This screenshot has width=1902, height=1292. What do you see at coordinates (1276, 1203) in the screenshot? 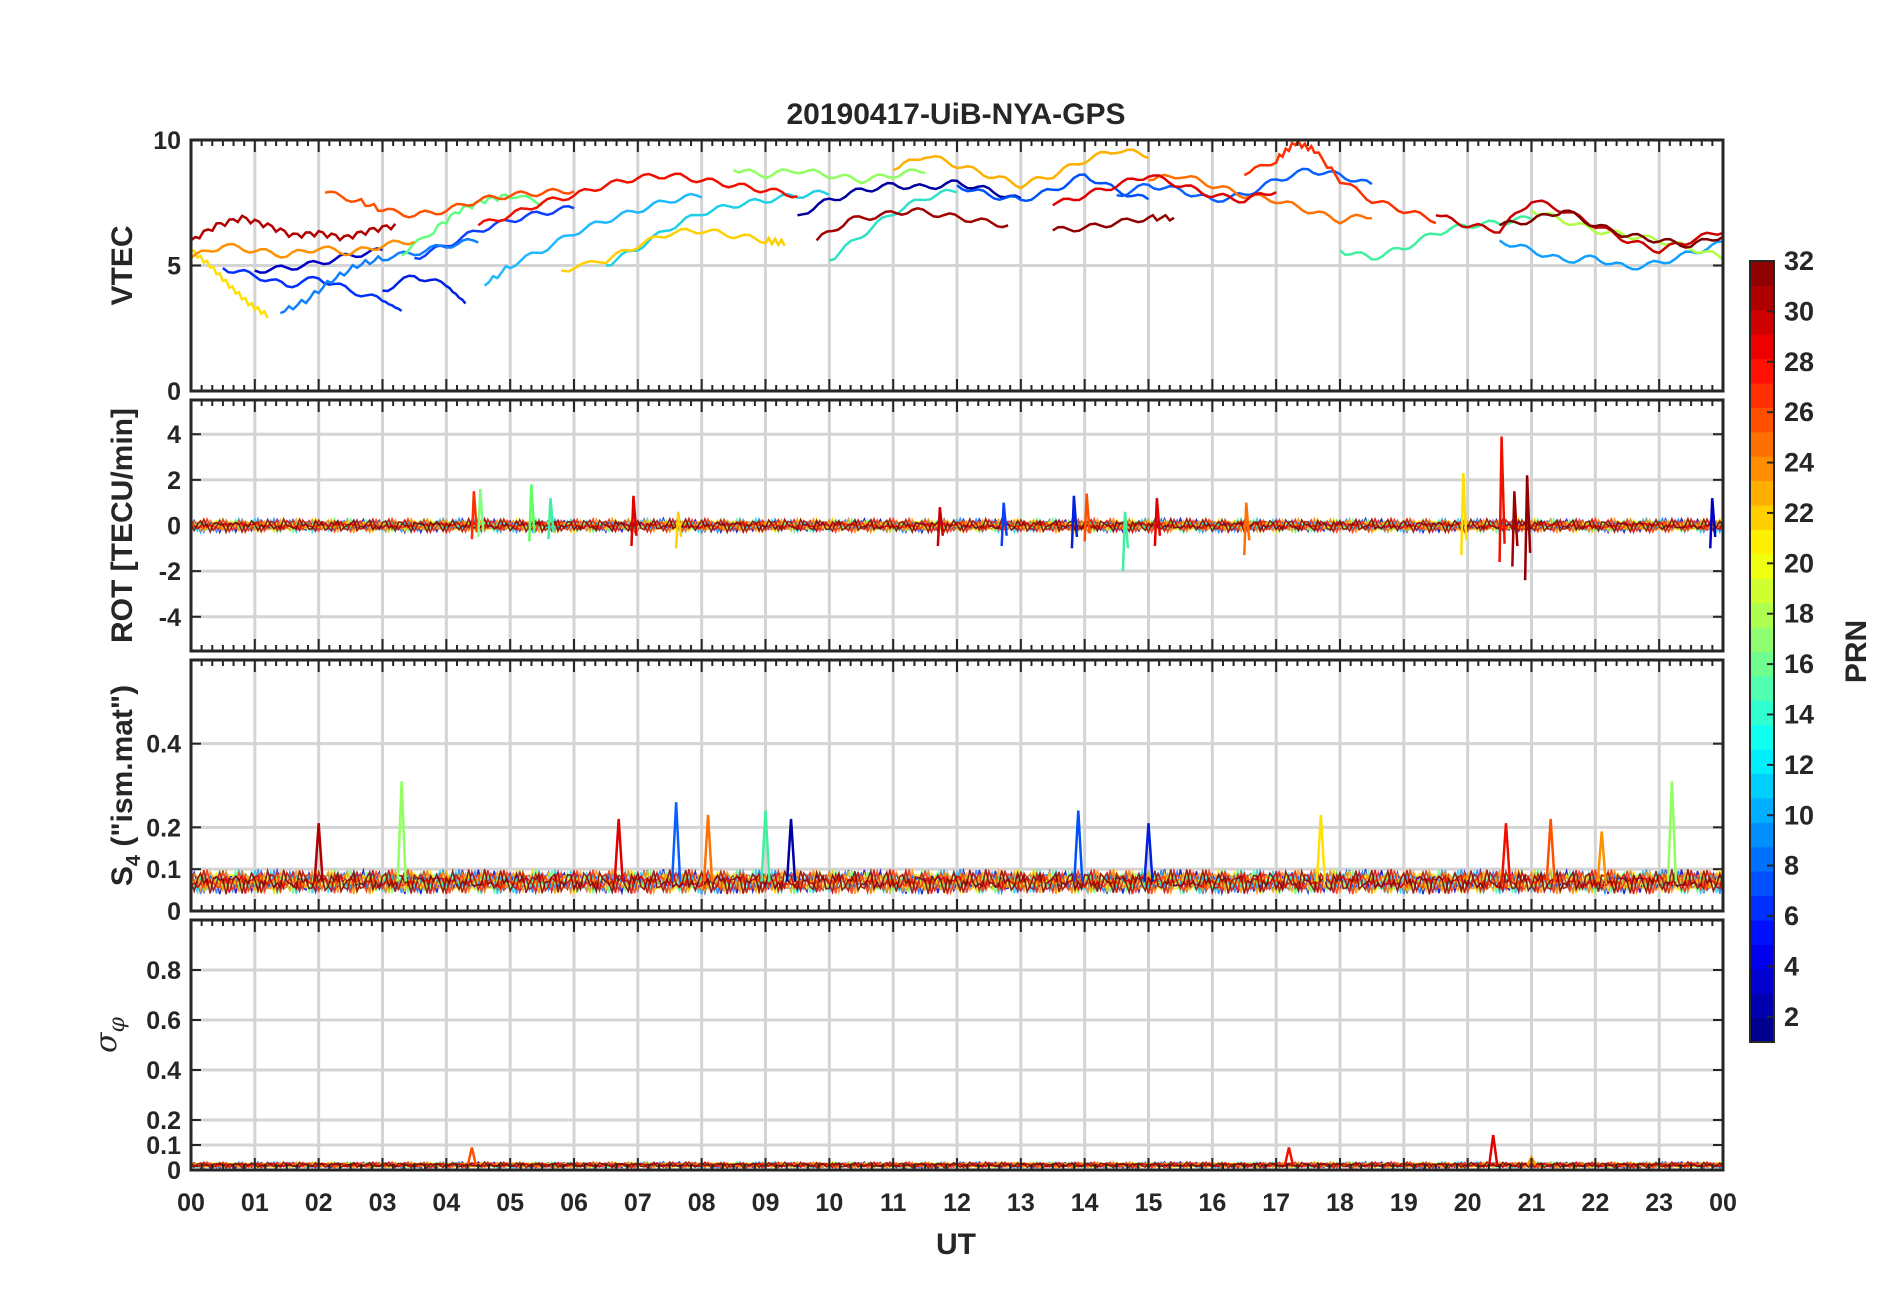
I see `x-tick-label: 17` at bounding box center [1276, 1203].